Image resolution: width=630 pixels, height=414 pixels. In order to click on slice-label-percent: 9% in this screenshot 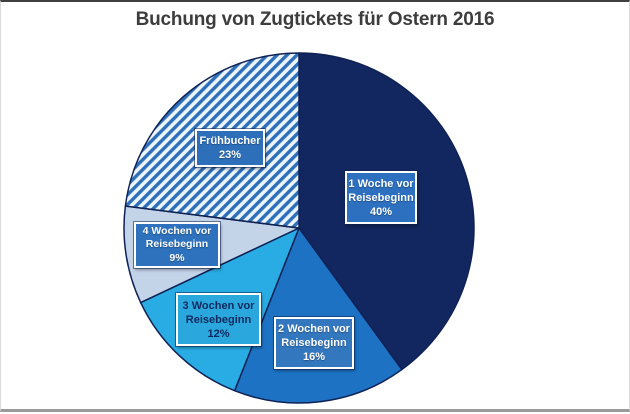, I will do `click(177, 257)`.